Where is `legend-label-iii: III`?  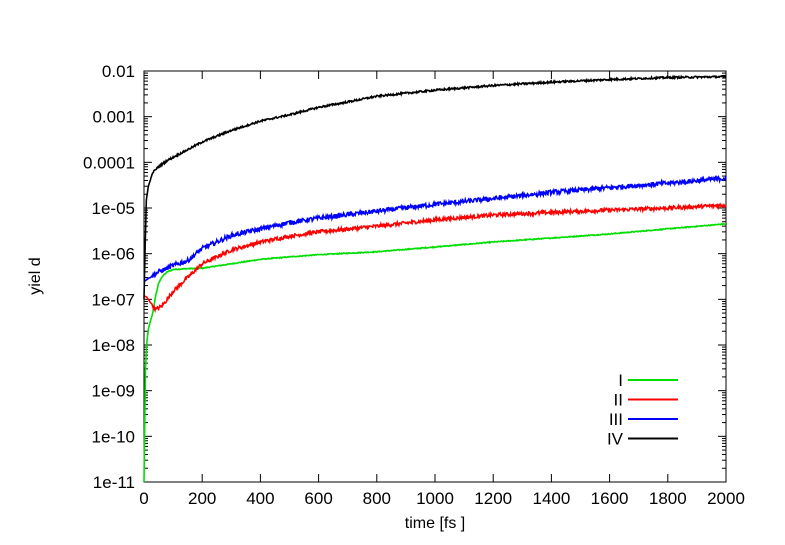
legend-label-iii: III is located at coordinates (616, 419).